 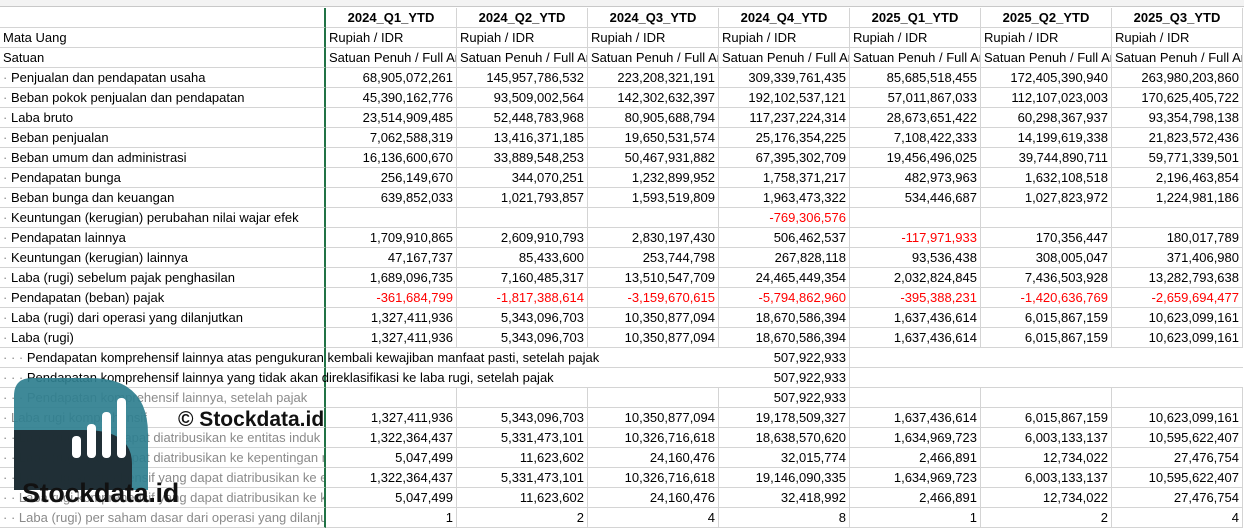 I want to click on row-label-cell: Satuan, so click(x=163, y=58).